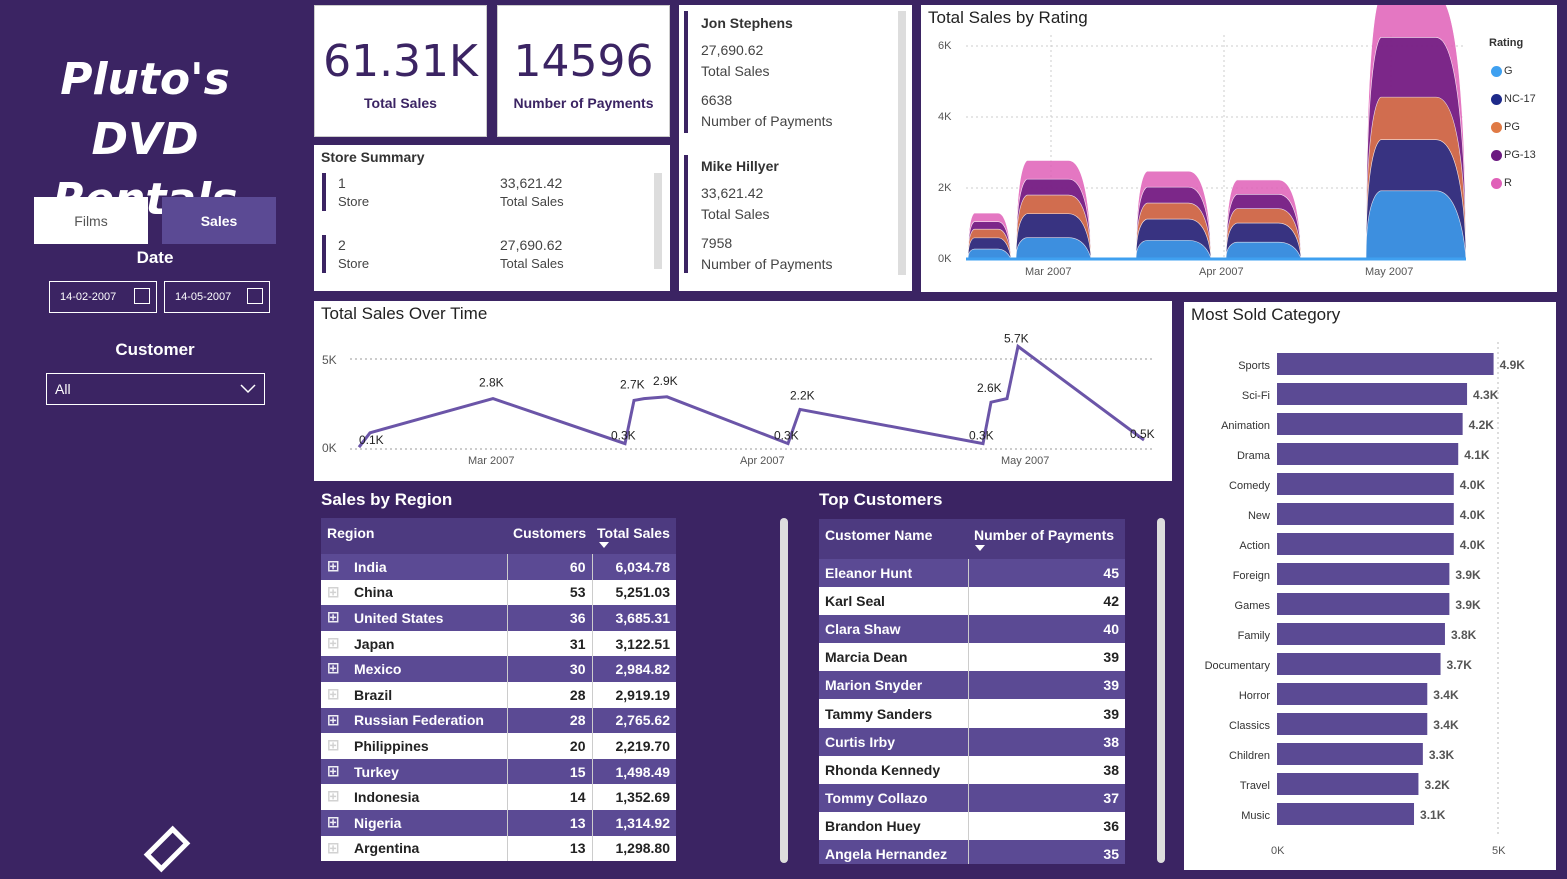 The height and width of the screenshot is (879, 1567). Describe the element at coordinates (1254, 456) in the screenshot. I see `category-label: Drama` at that location.